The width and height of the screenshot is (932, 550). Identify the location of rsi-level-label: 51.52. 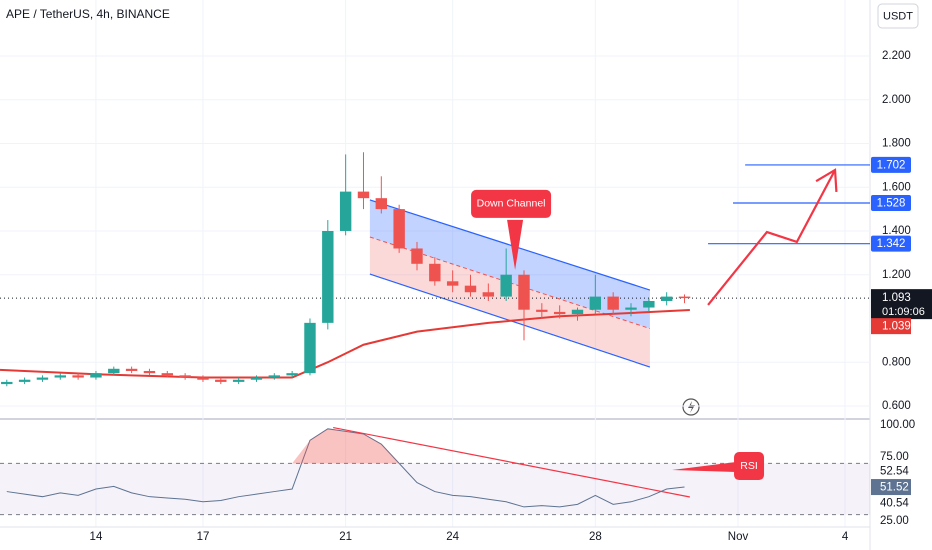
(894, 488).